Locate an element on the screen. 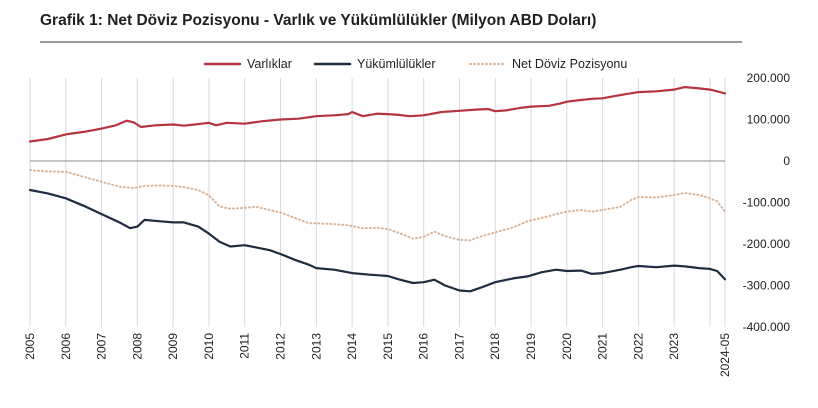 This screenshot has height=408, width=818. x-tick-label: 2007 is located at coordinates (102, 346).